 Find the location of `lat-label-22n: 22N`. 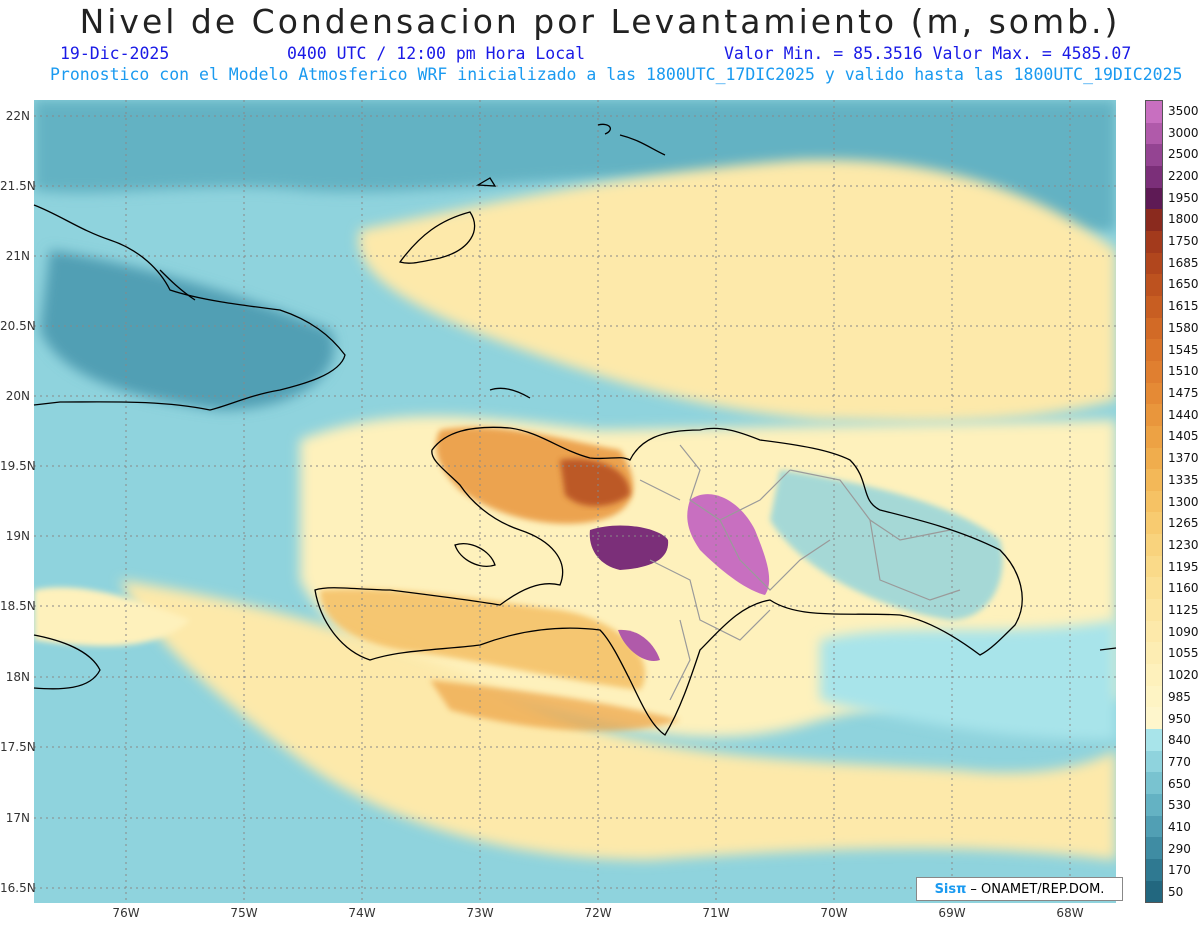

lat-label-22n: 22N is located at coordinates (17, 116).